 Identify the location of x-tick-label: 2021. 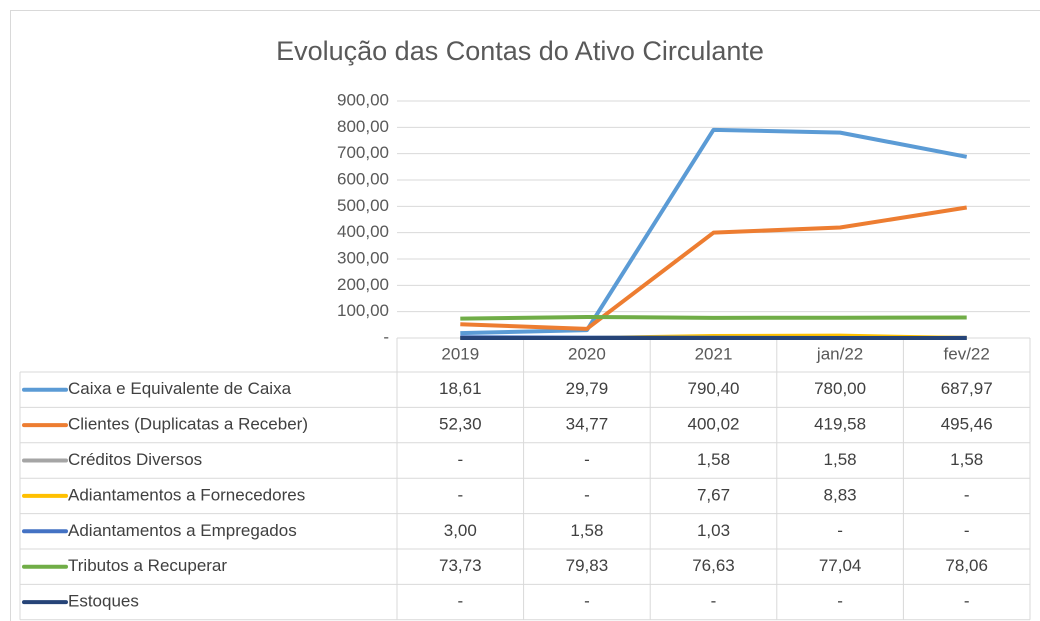
(714, 353).